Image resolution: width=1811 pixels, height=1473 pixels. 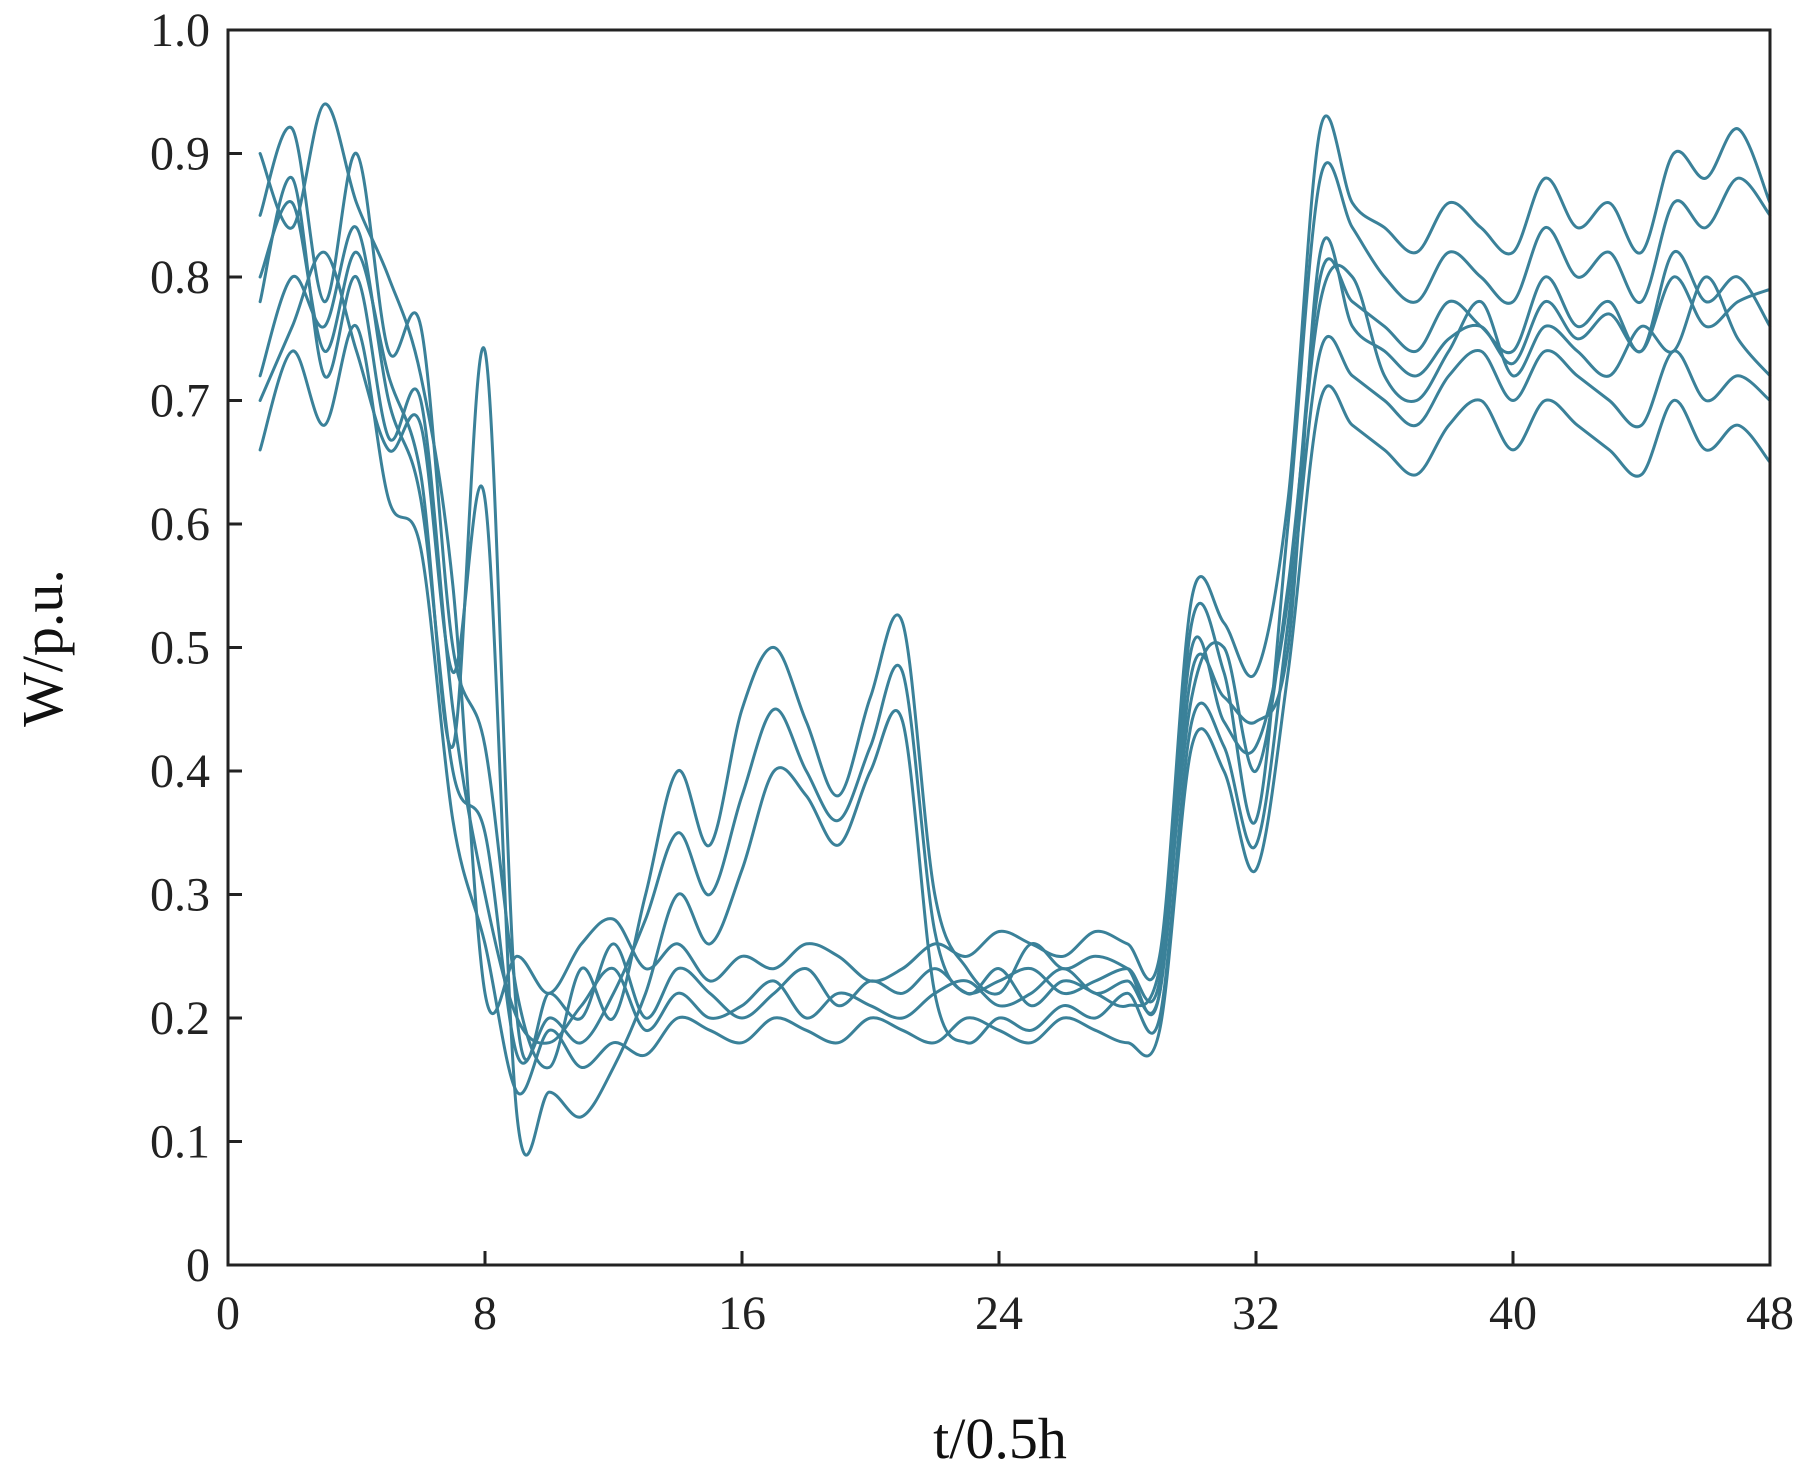 What do you see at coordinates (180, 1142) in the screenshot?
I see `y-tick-label: 0.1` at bounding box center [180, 1142].